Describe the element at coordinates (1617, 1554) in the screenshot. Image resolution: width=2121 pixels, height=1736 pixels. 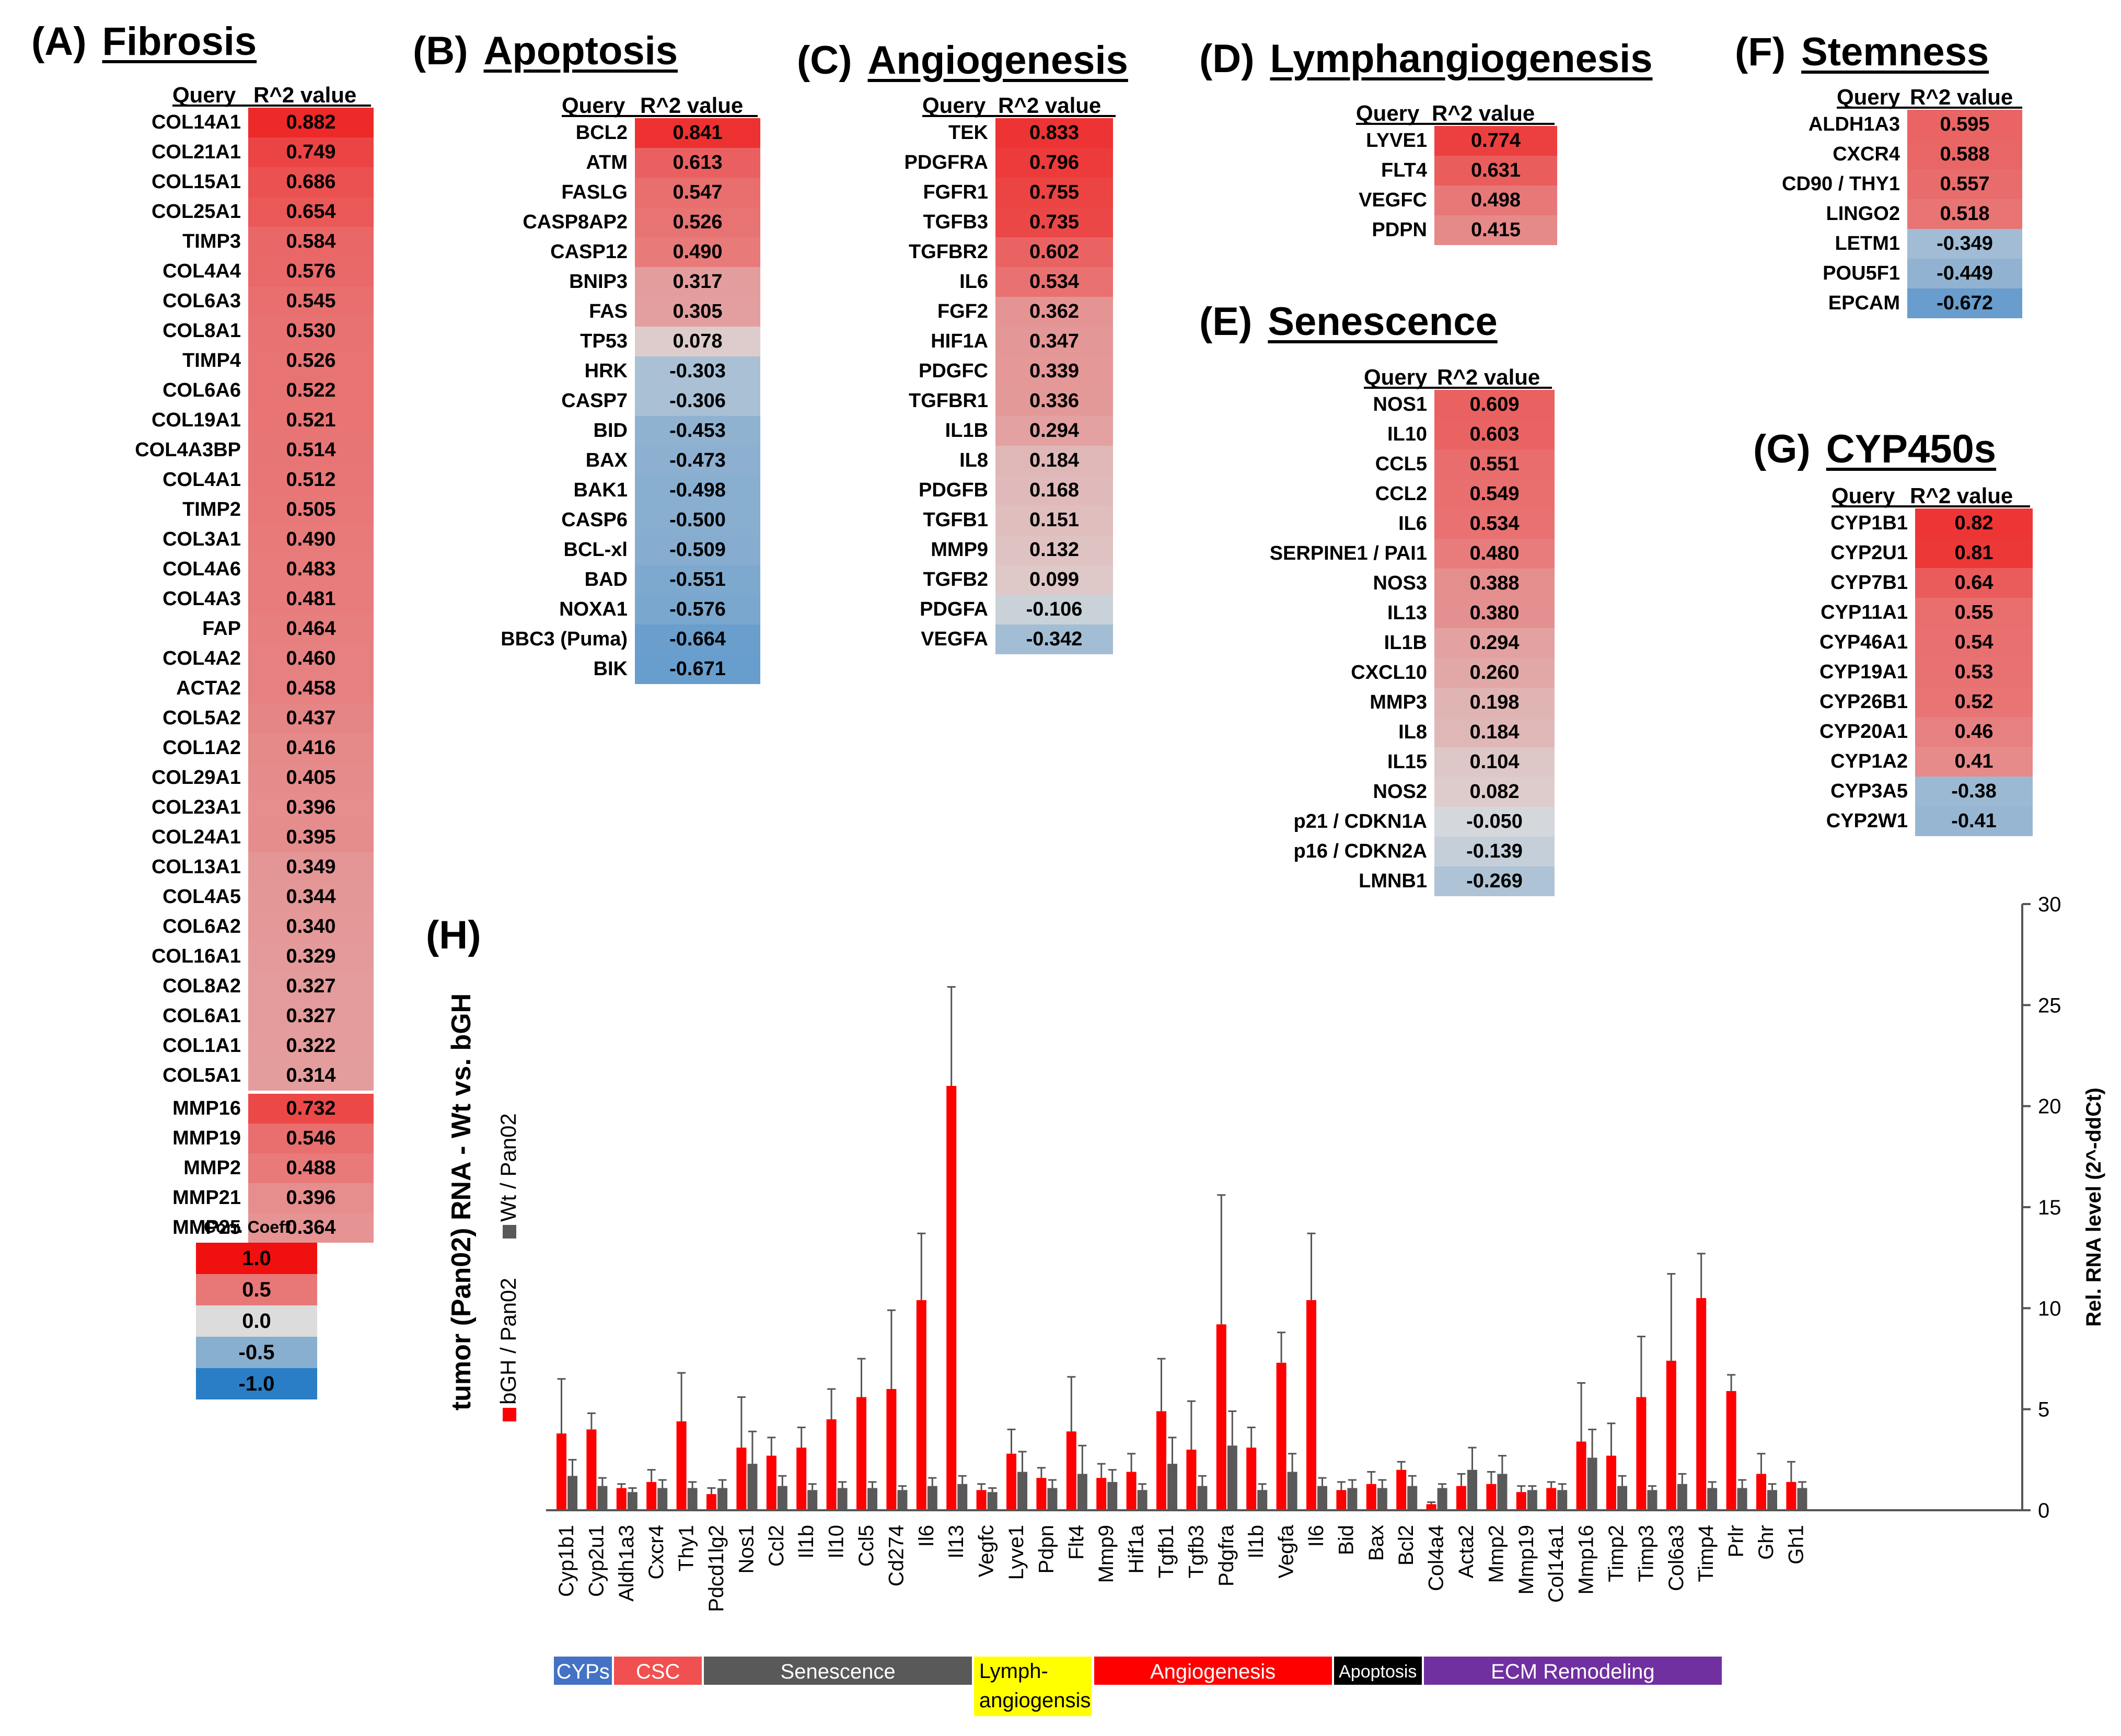
I see `x-tick-label: Timp2` at that location.